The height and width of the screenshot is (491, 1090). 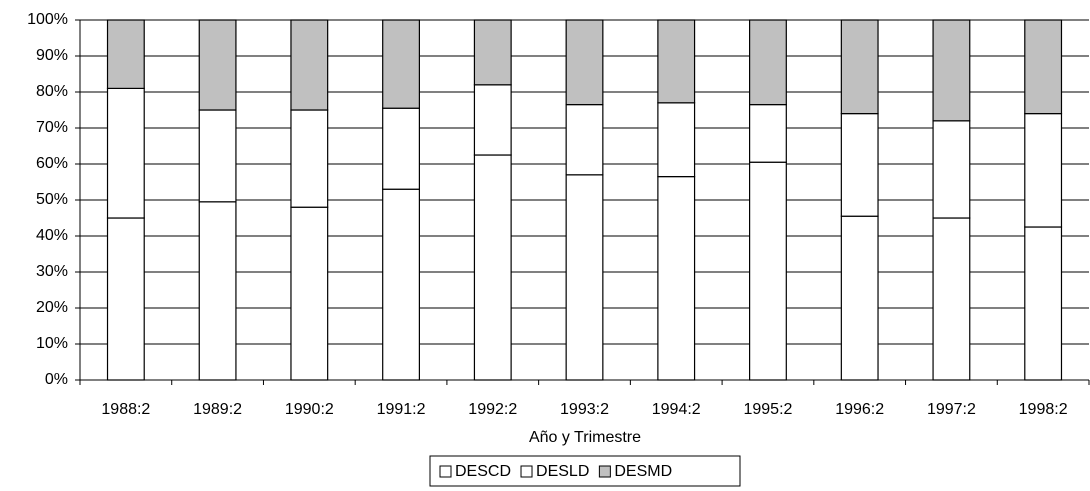 What do you see at coordinates (951, 409) in the screenshot?
I see `x-tick-label: 1997:2` at bounding box center [951, 409].